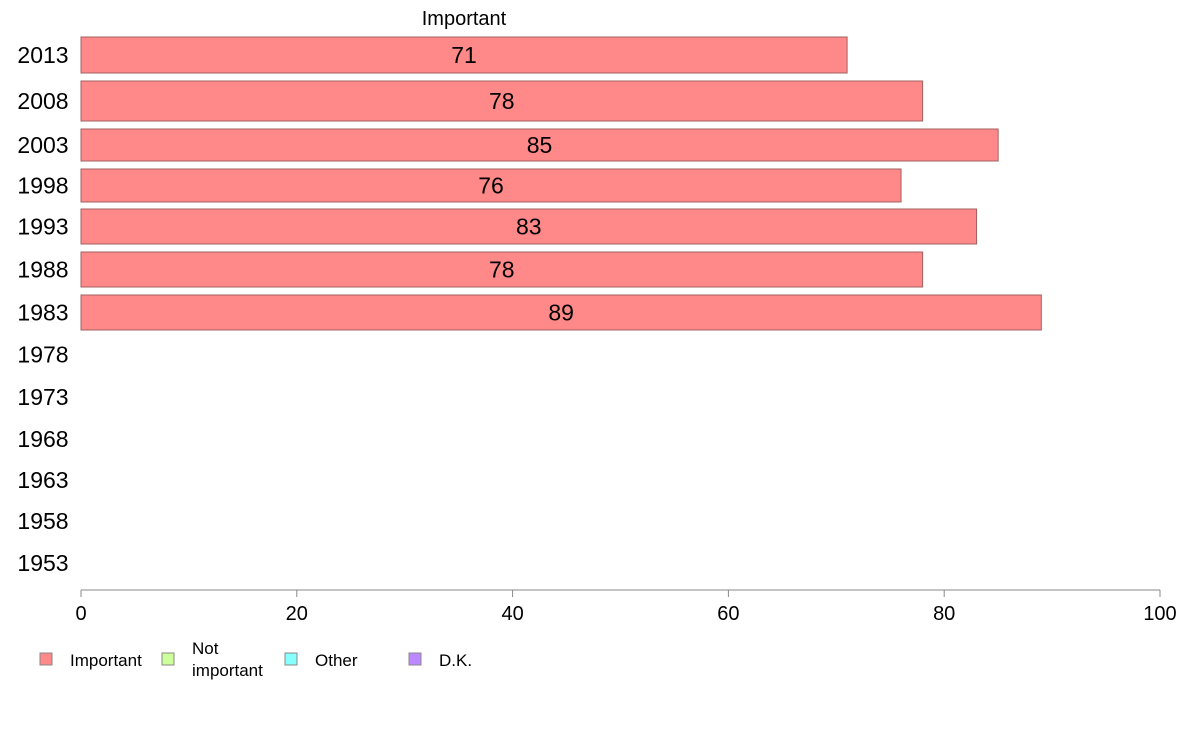 This screenshot has width=1188, height=736. I want to click on y-tick-label: 1988, so click(42, 270).